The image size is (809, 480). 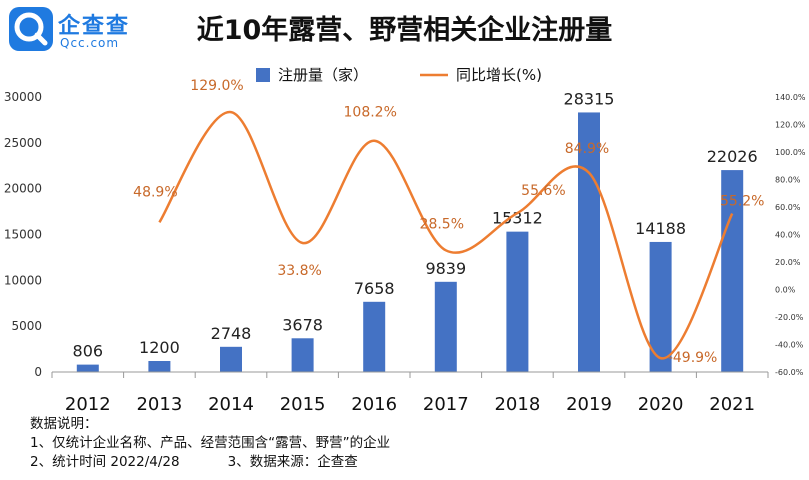 I want to click on y-right-tick-label: 120.0%, so click(x=790, y=125).